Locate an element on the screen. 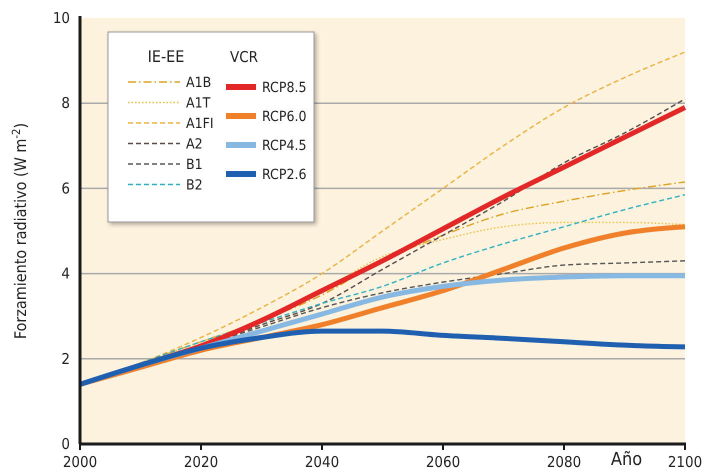 The width and height of the screenshot is (709, 476). x-axis-title: Año is located at coordinates (626, 459).